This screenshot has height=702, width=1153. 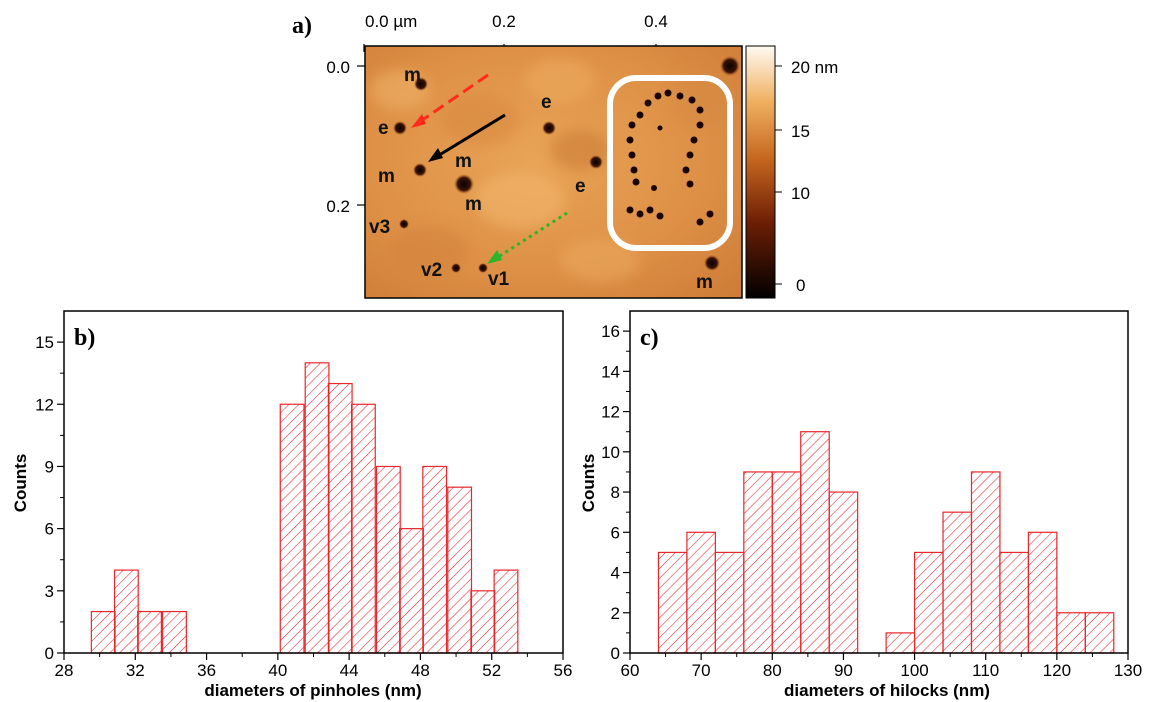 What do you see at coordinates (44, 342) in the screenshot?
I see `panel-b-y-tick: 15` at bounding box center [44, 342].